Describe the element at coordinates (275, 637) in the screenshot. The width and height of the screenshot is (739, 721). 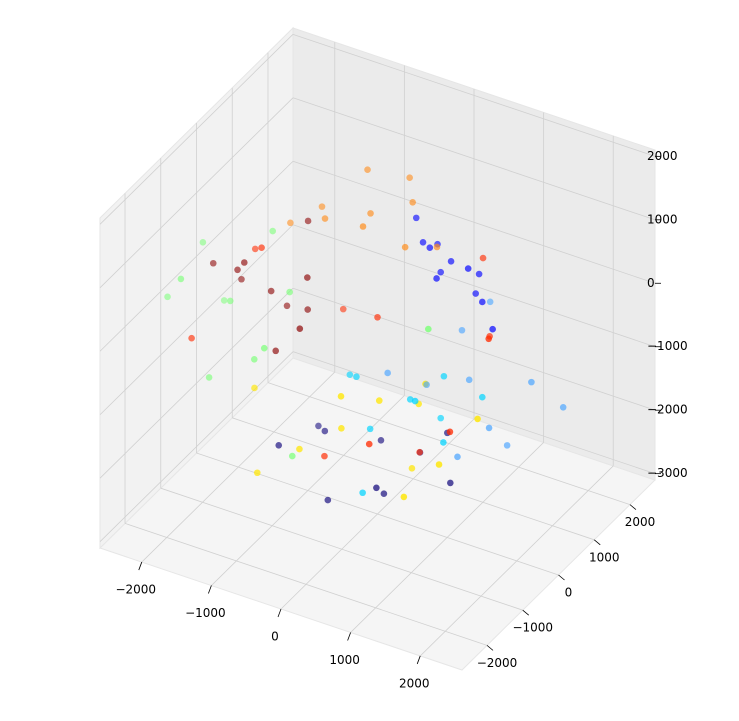
I see `x-tick-label: 0` at that location.